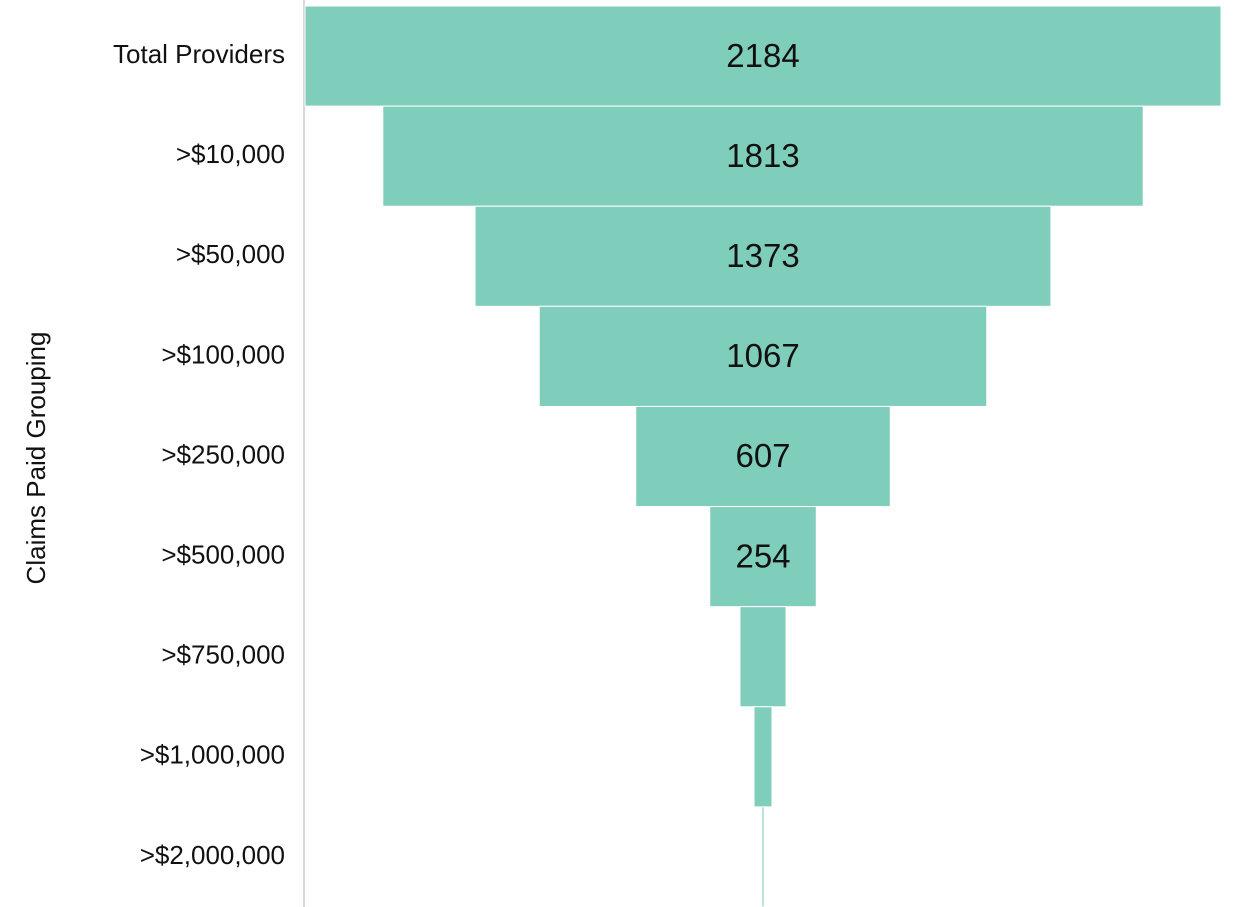 The image size is (1235, 907). I want to click on data-label: 1373, so click(762, 255).